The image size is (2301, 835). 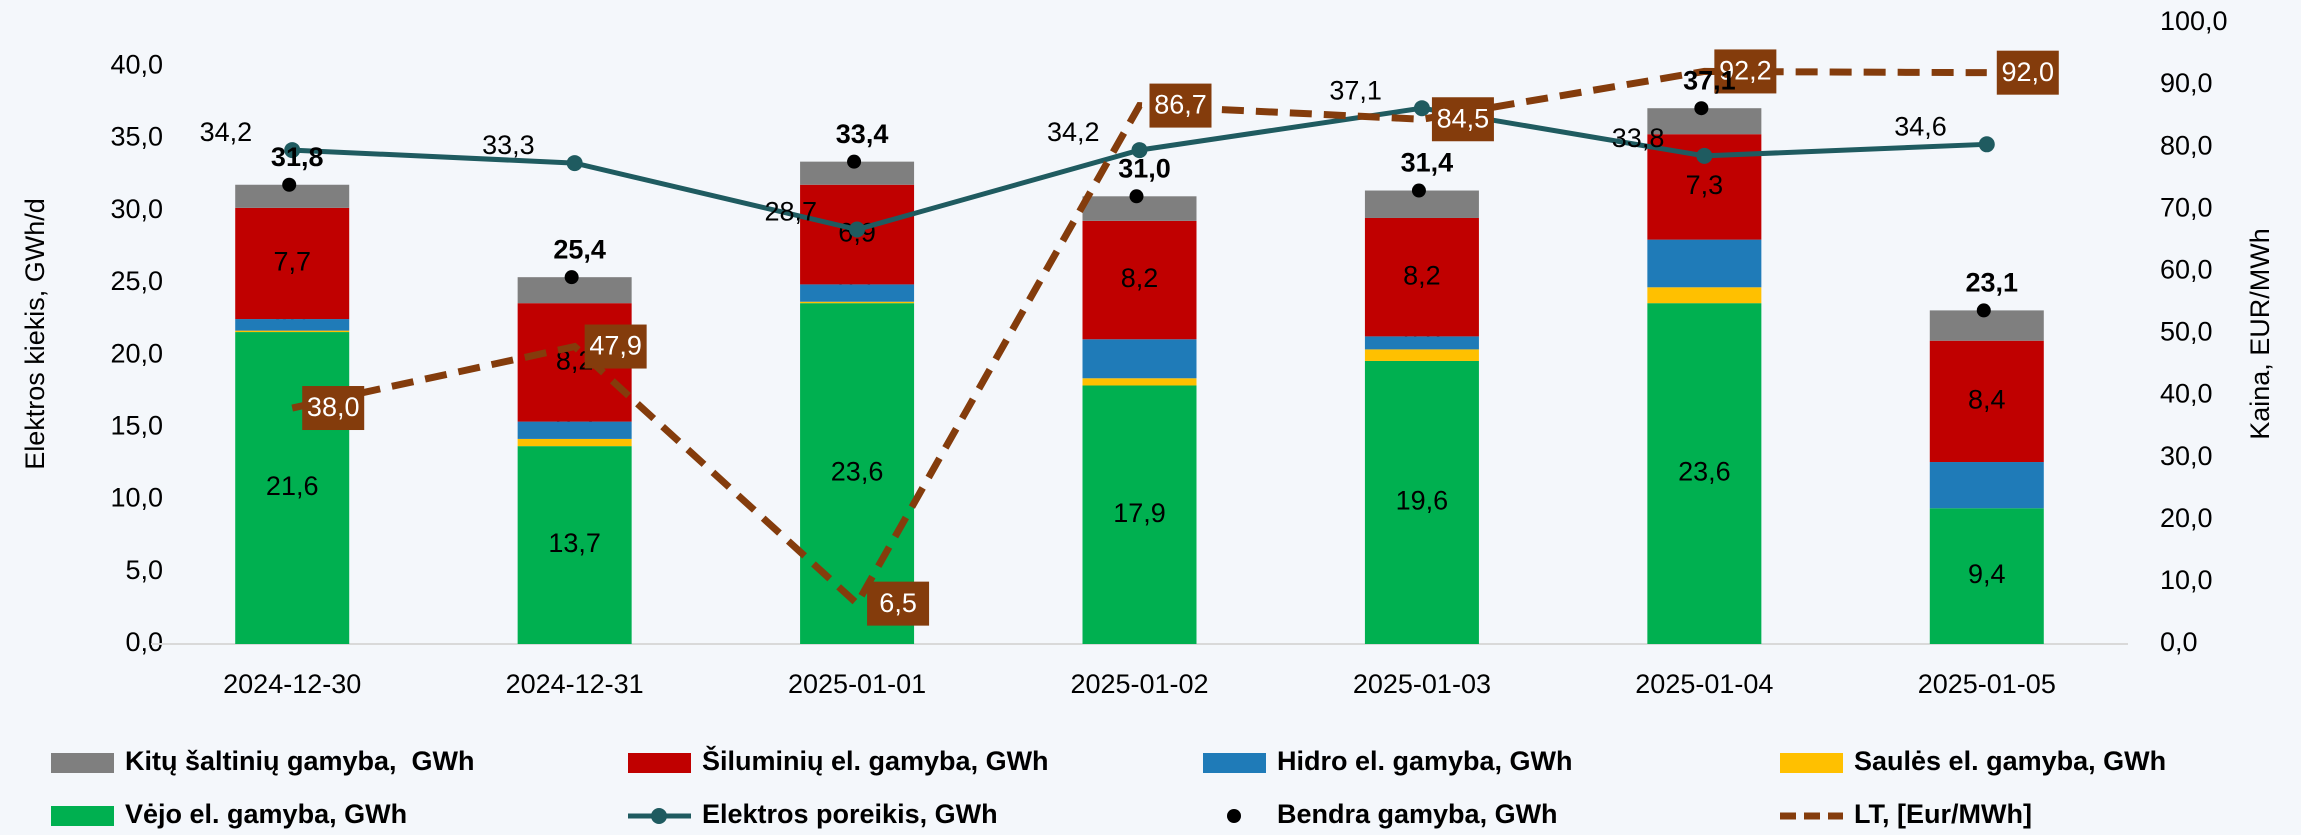 I want to click on data-label: 7,7, so click(x=292, y=262).